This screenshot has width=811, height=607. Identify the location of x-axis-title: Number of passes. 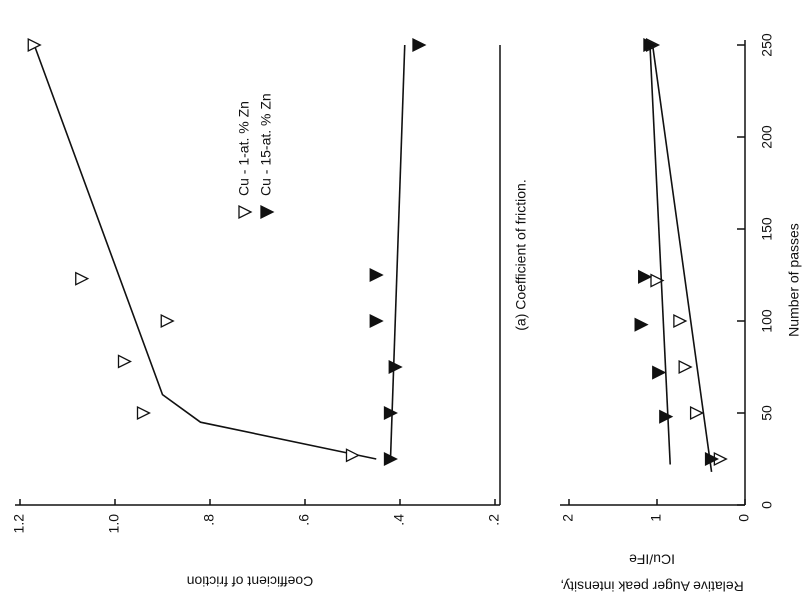
(794, 280).